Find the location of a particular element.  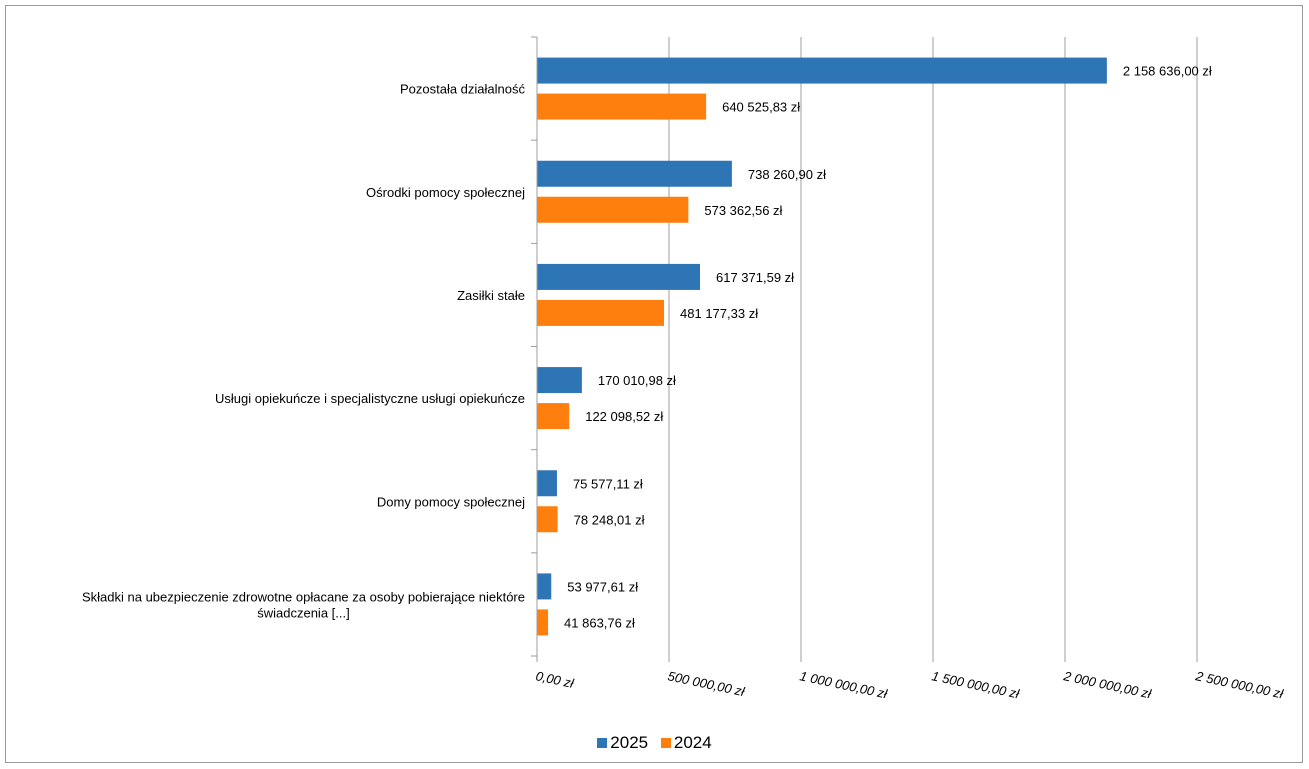

x-tick-label: 2 500 000,00 zł is located at coordinates (1239, 685).